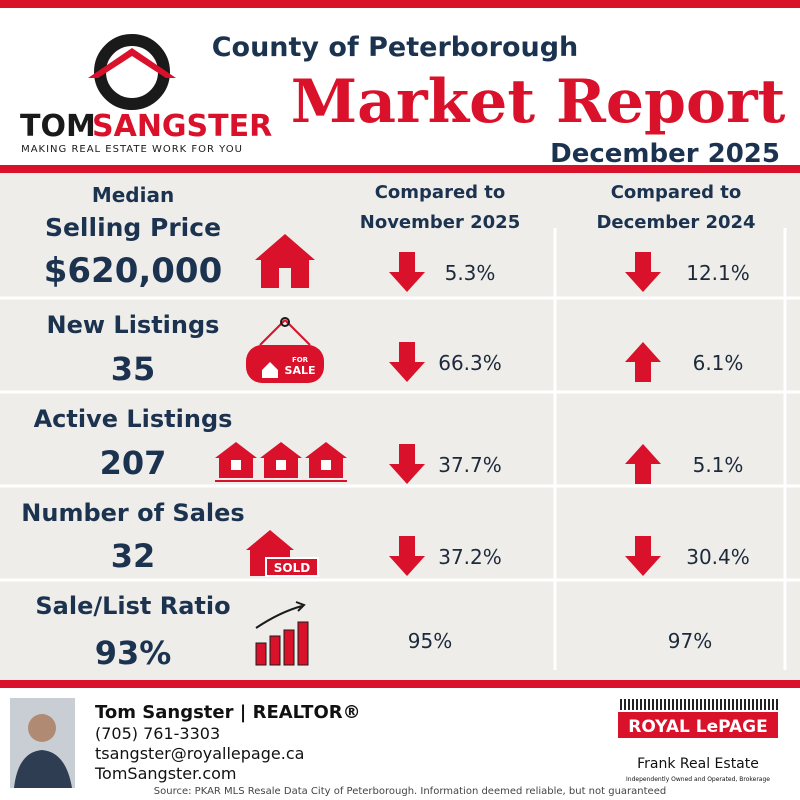  I want to click on period: December 2025, so click(665, 154).